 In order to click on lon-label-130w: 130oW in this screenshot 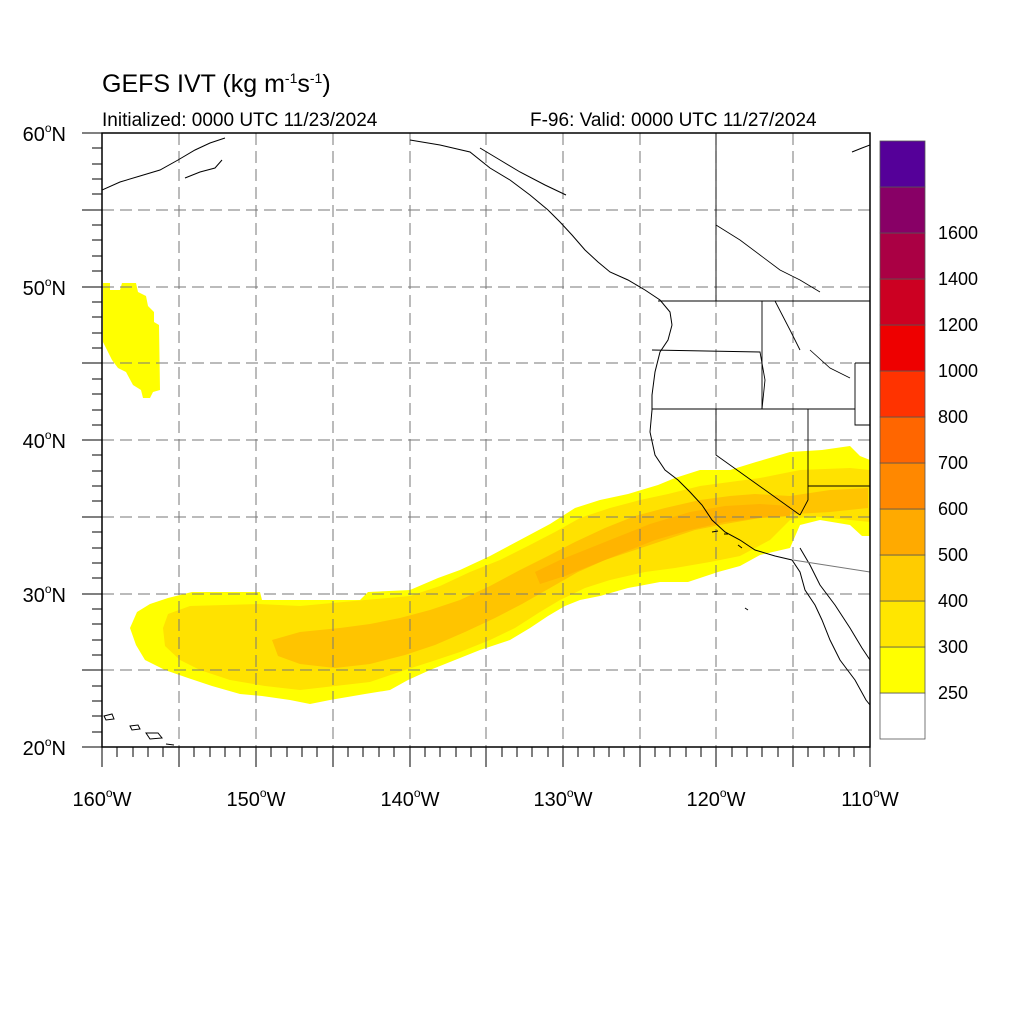, I will do `click(563, 798)`.